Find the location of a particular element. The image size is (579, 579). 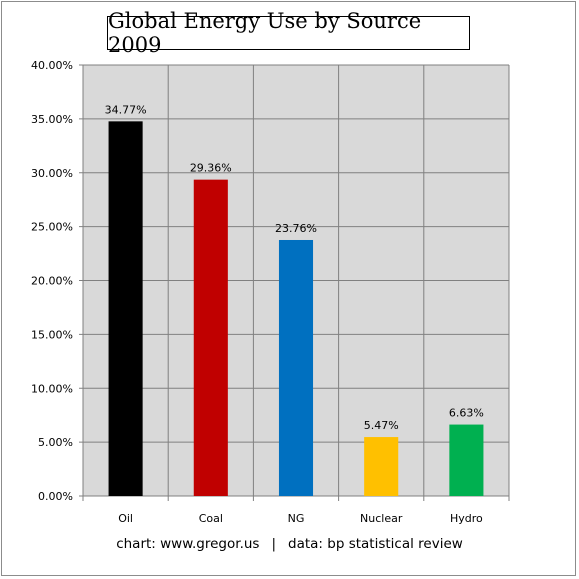

x-tick-label: Coal is located at coordinates (211, 518).